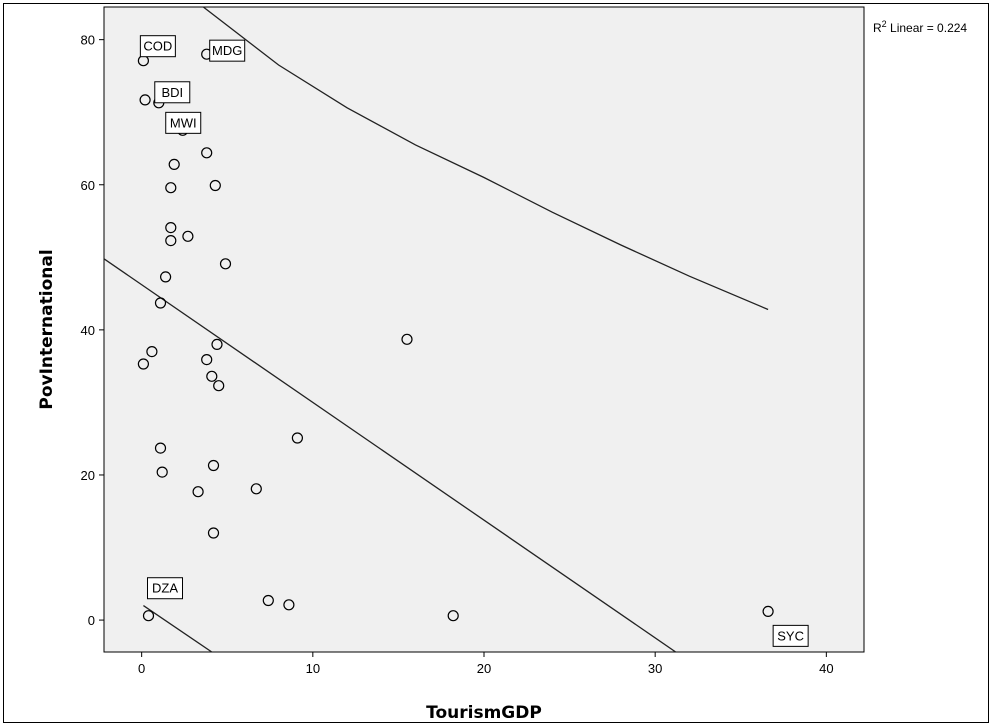  I want to click on y-tick-label: 0, so click(91, 620).